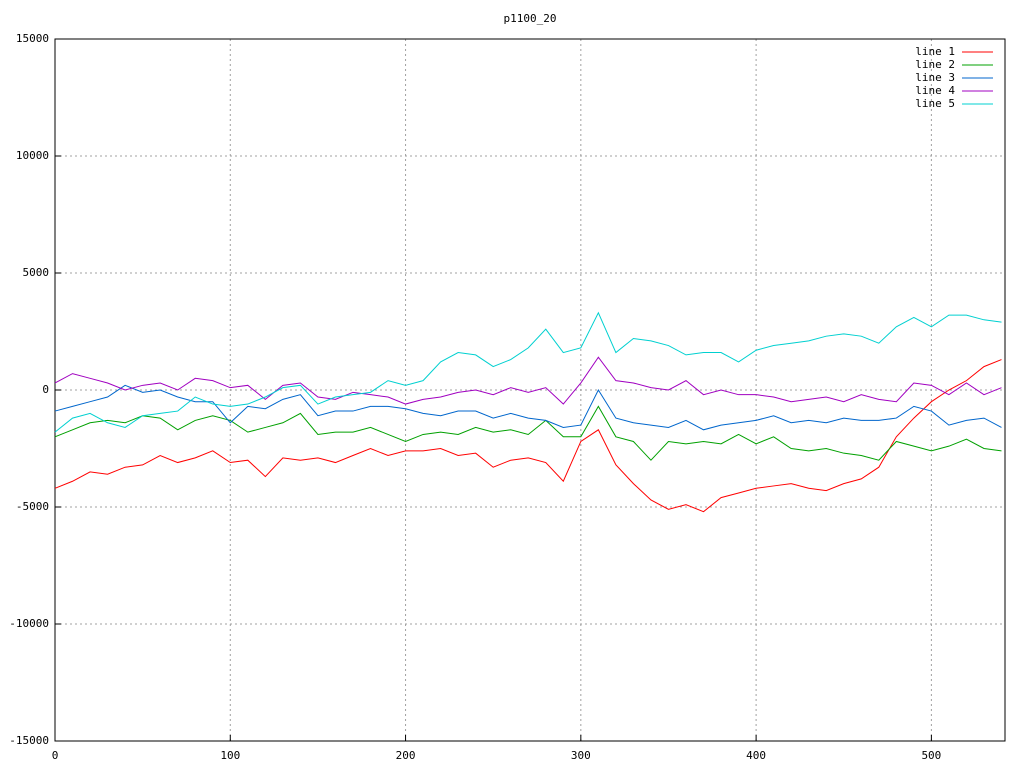 The image size is (1024, 768). What do you see at coordinates (931, 755) in the screenshot?
I see `x-tick-label: 500` at bounding box center [931, 755].